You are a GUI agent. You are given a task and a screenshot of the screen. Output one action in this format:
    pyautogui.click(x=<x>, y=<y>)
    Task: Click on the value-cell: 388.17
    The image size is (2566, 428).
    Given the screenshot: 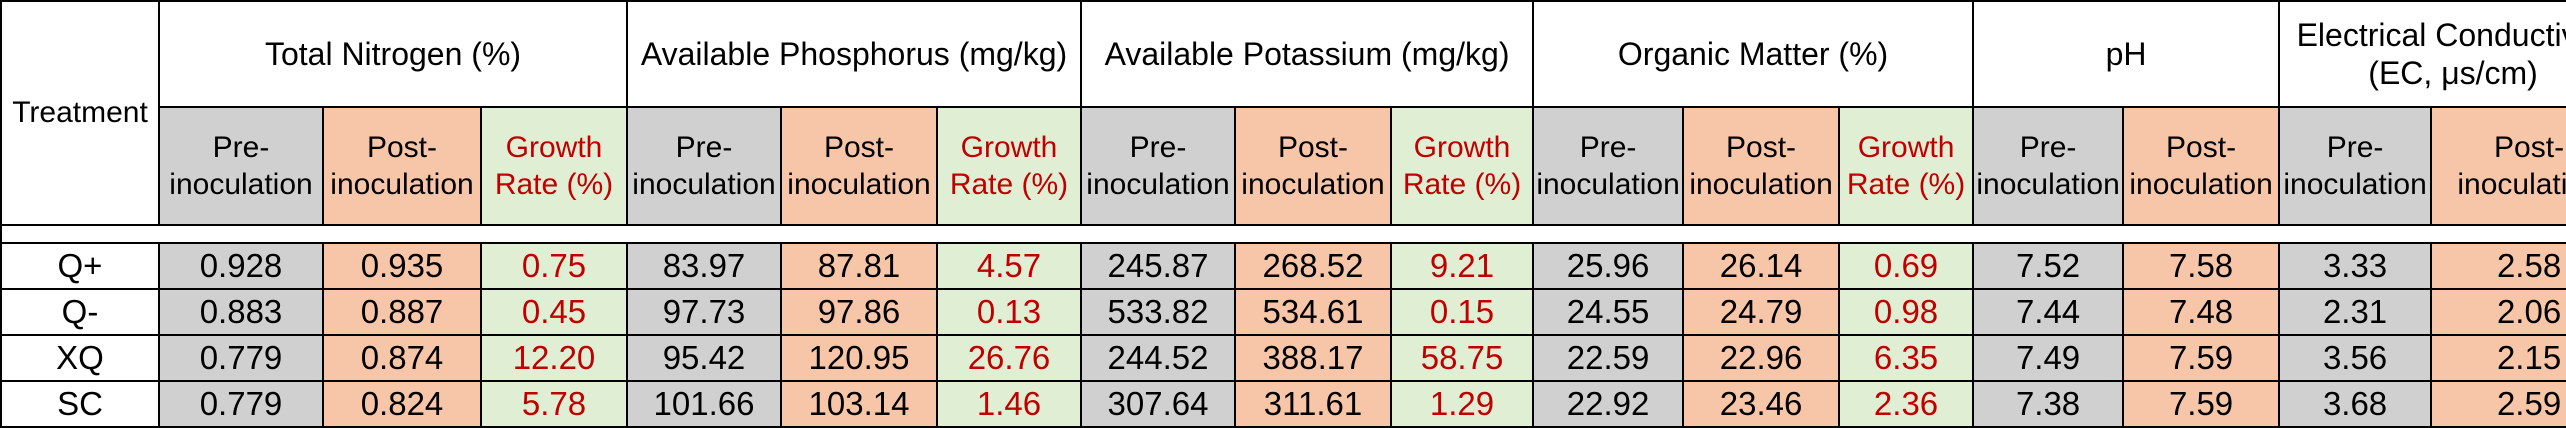 What is the action you would take?
    pyautogui.click(x=1313, y=358)
    